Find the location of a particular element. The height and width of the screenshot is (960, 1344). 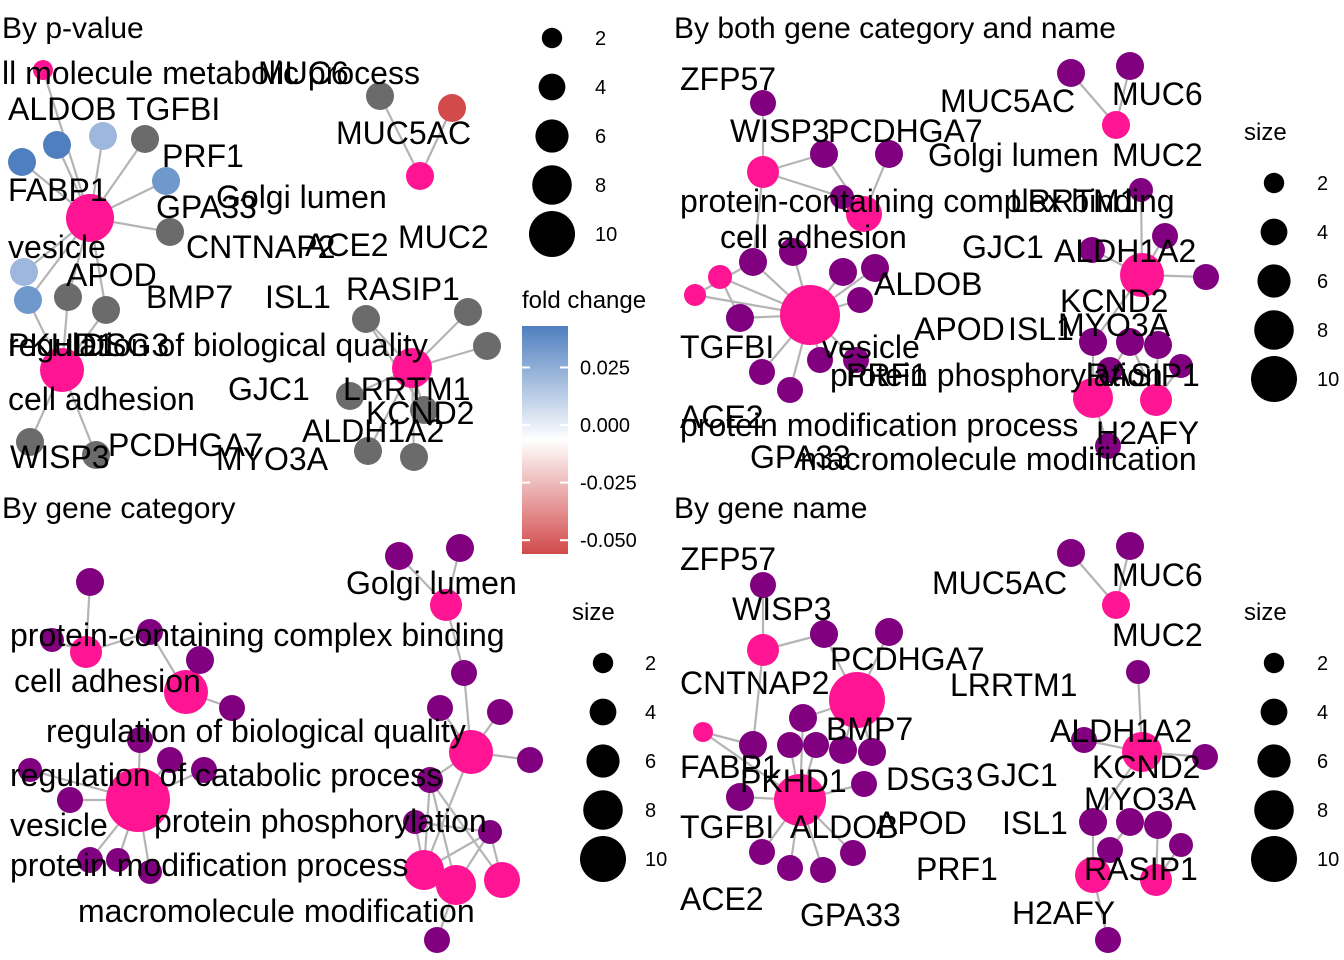

node-label: GJC1 is located at coordinates (1017, 775).